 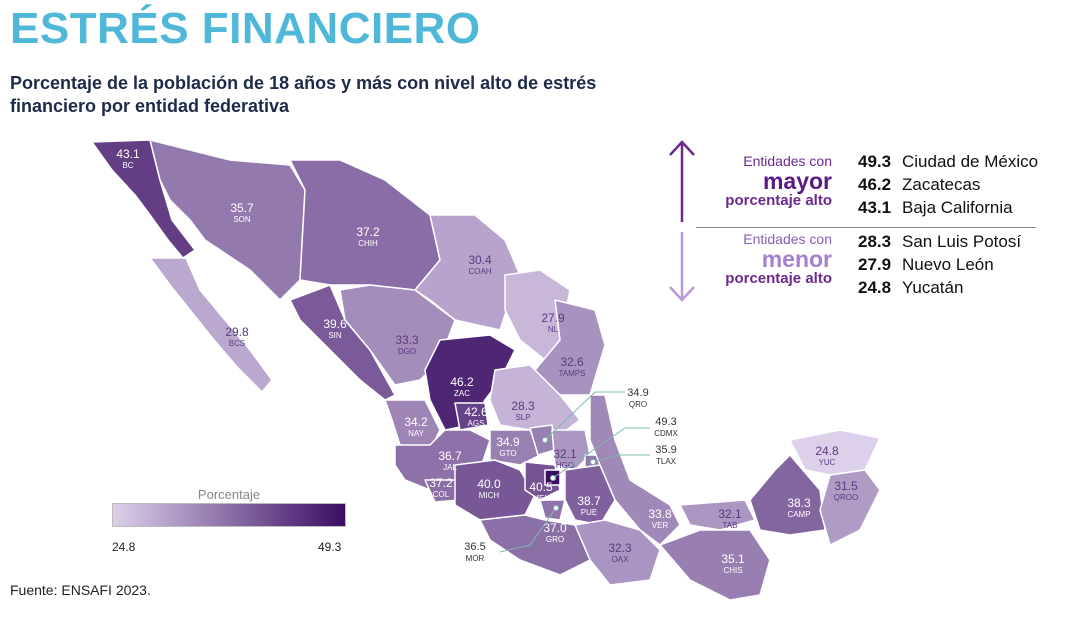 What do you see at coordinates (827, 451) in the screenshot?
I see `state-value: 24.8` at bounding box center [827, 451].